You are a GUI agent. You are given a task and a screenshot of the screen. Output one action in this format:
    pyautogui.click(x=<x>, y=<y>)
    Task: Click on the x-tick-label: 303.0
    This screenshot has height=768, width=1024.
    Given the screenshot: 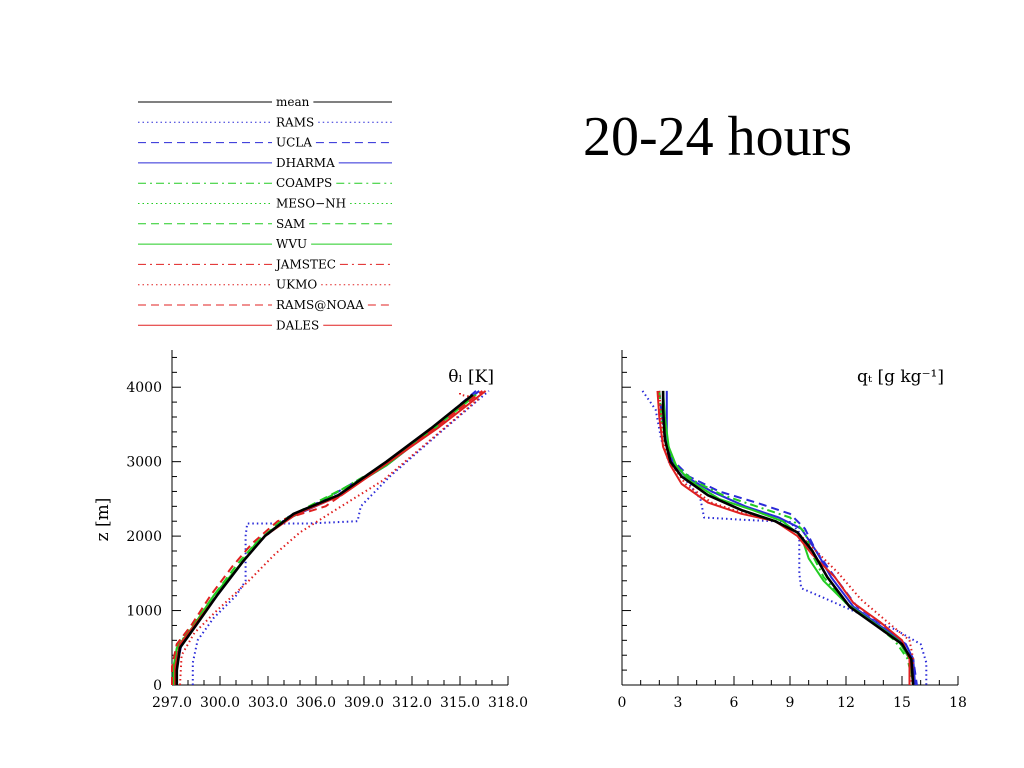 What is the action you would take?
    pyautogui.click(x=268, y=703)
    